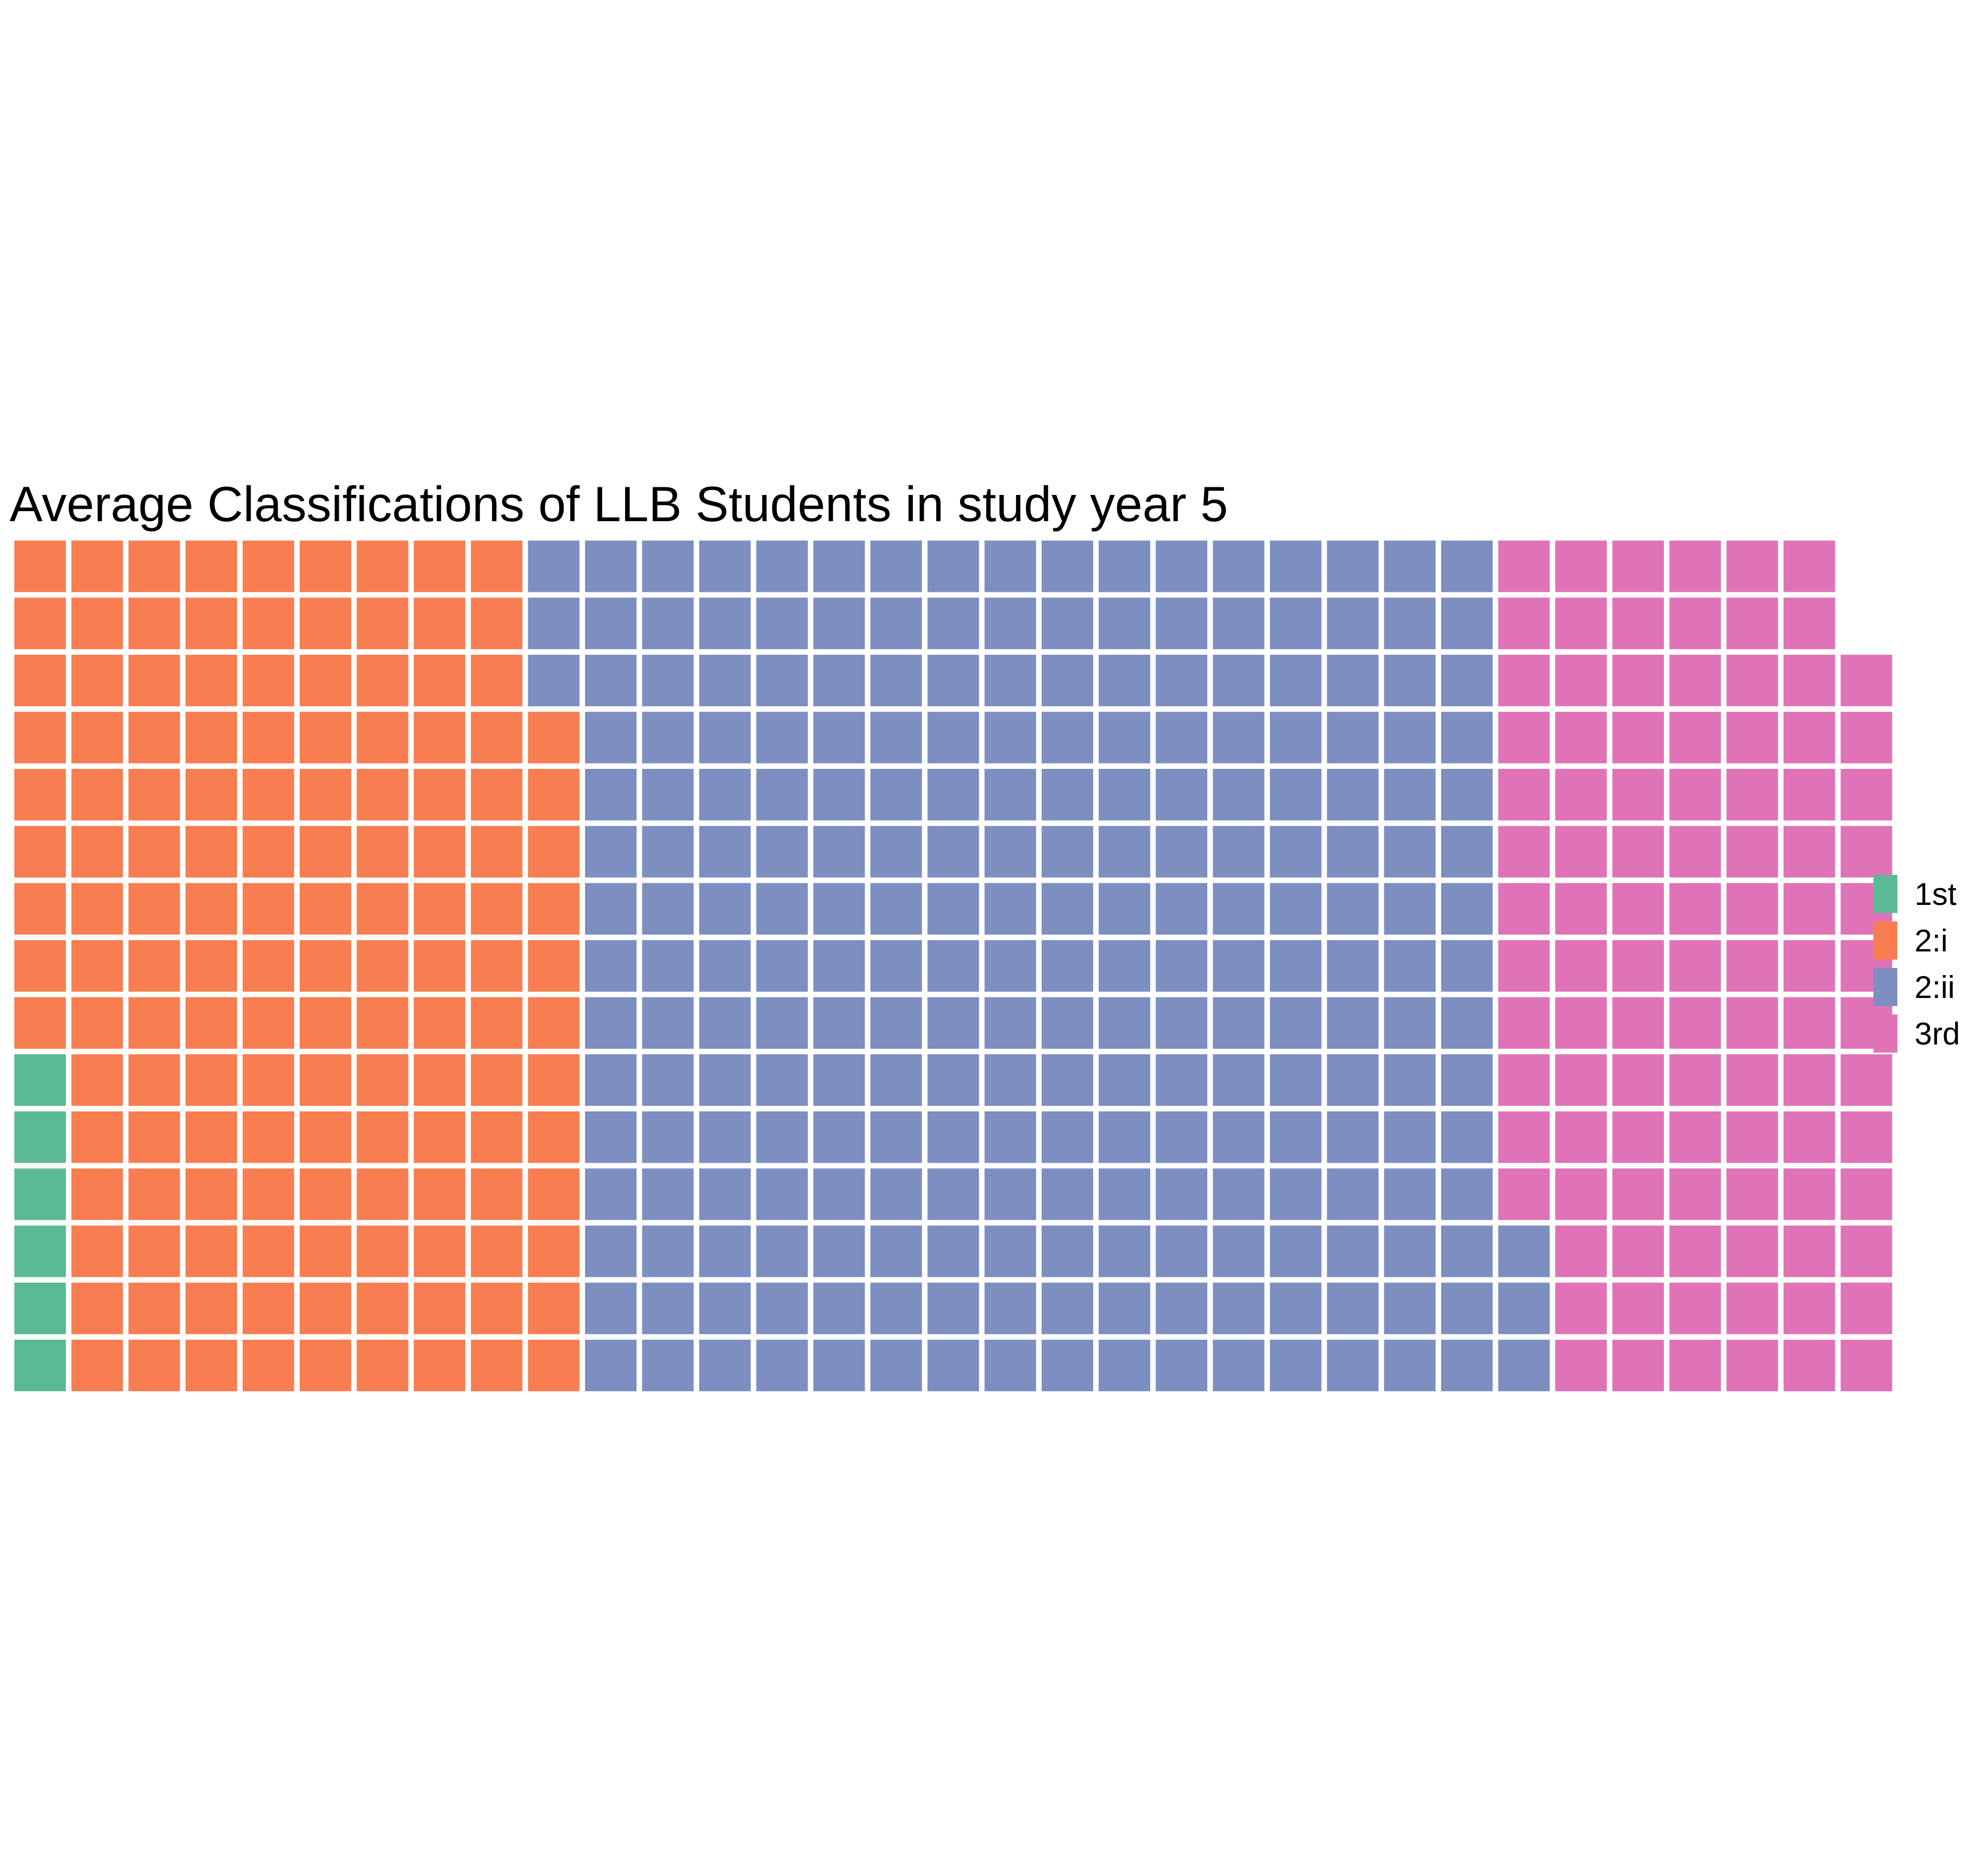  Describe the element at coordinates (1937, 1033) in the screenshot. I see `legend-label-3rd: 3rd` at that location.